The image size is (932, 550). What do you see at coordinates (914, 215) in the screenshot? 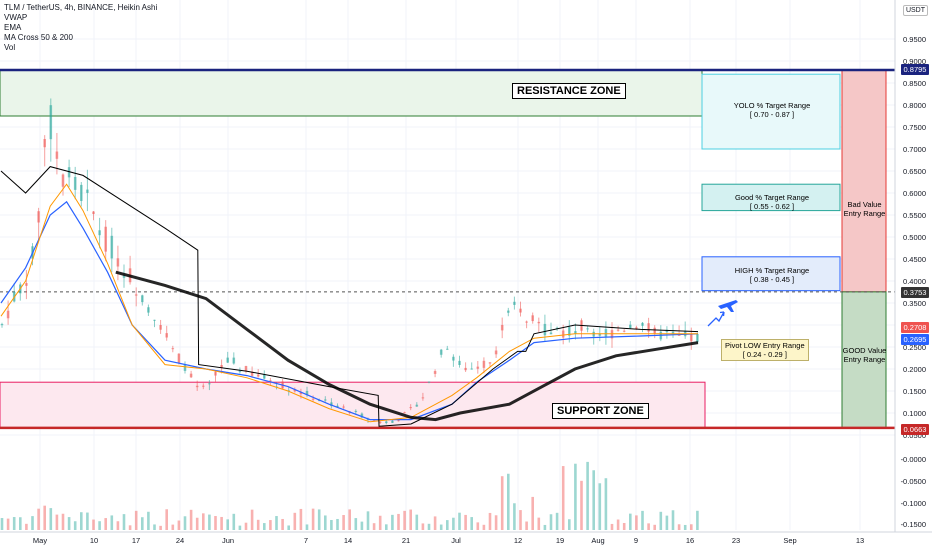
I see `price-tick-label: 0.5500` at bounding box center [914, 215].